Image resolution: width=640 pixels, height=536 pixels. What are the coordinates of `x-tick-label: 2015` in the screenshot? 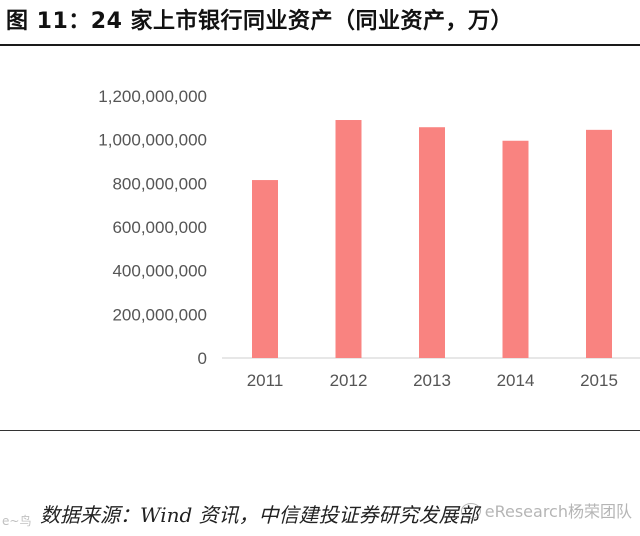 It's located at (599, 380).